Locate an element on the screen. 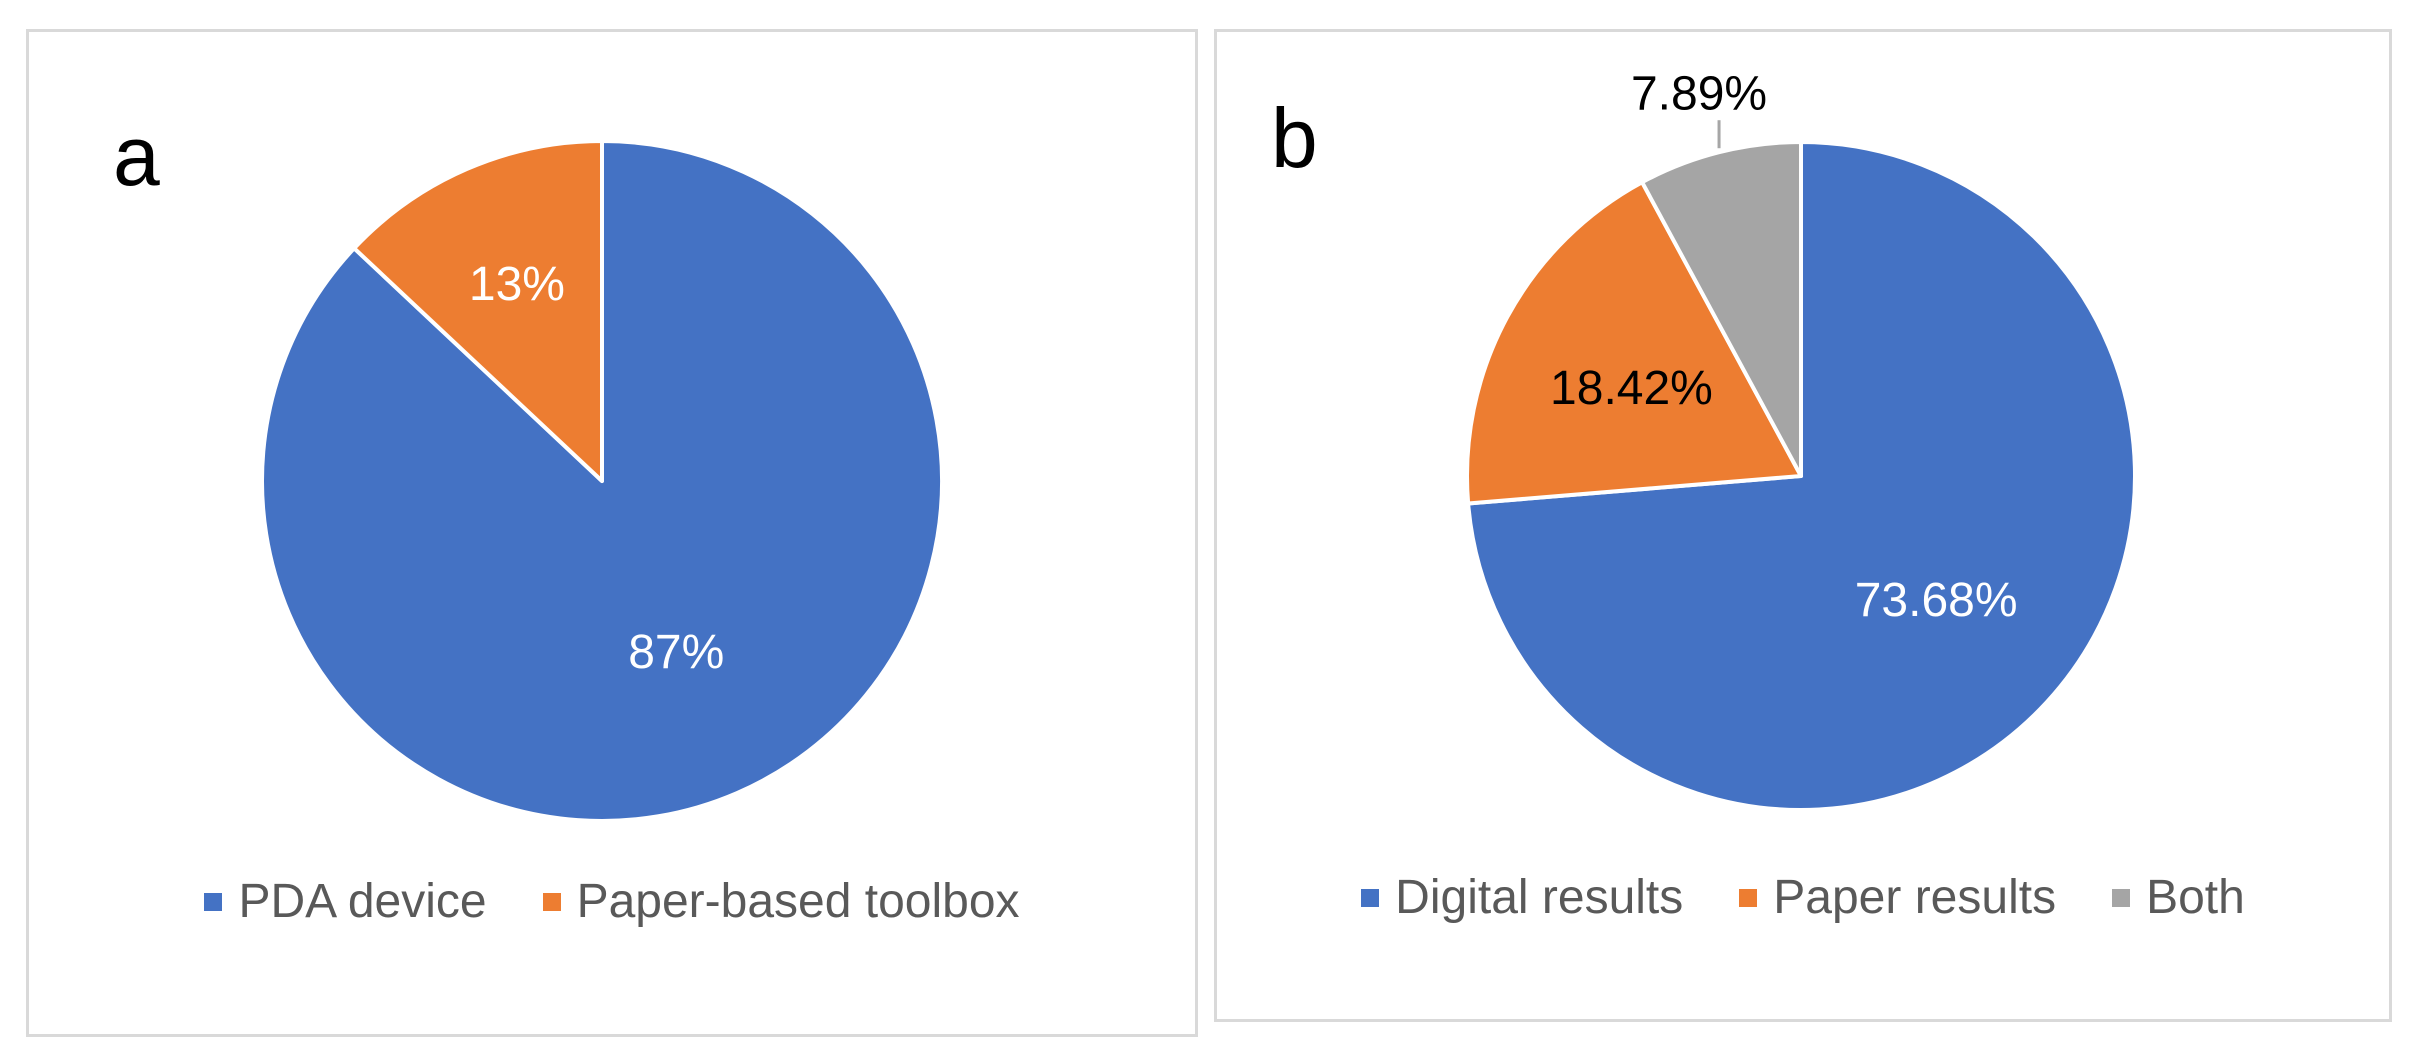  legend-item-paper-based-toolbox: Paper-based toolbox is located at coordinates (781, 901).